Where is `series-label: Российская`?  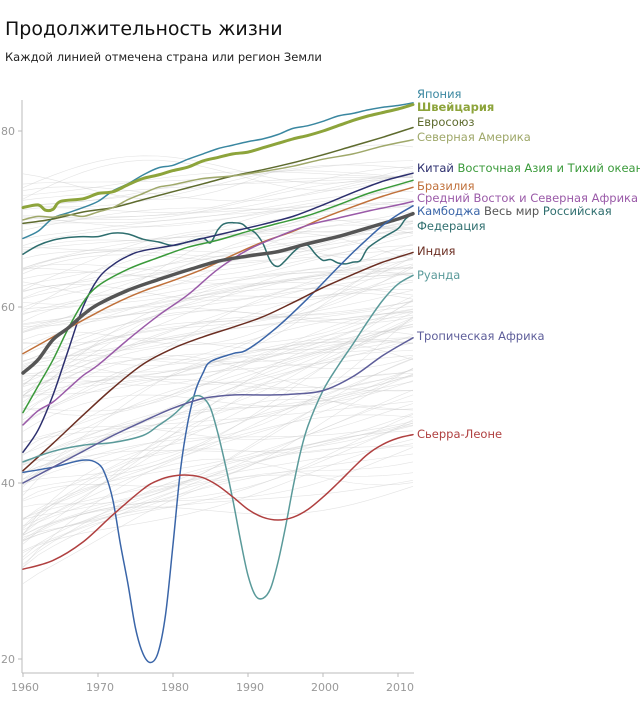 series-label: Российская is located at coordinates (575, 211).